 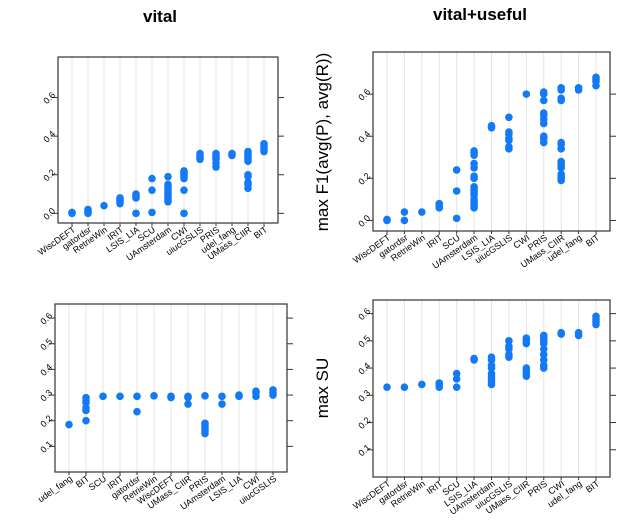 I want to click on y-axis-label-f1: max F1(avg(P), avg(R)), so click(x=322, y=142).